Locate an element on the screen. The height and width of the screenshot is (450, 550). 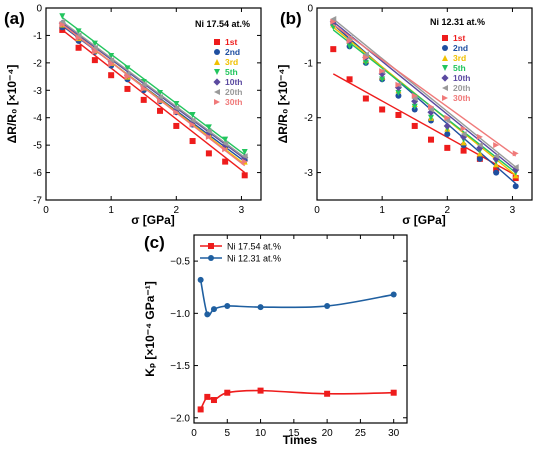
panel-b-series-5th-fit-line is located at coordinates (424, 101).